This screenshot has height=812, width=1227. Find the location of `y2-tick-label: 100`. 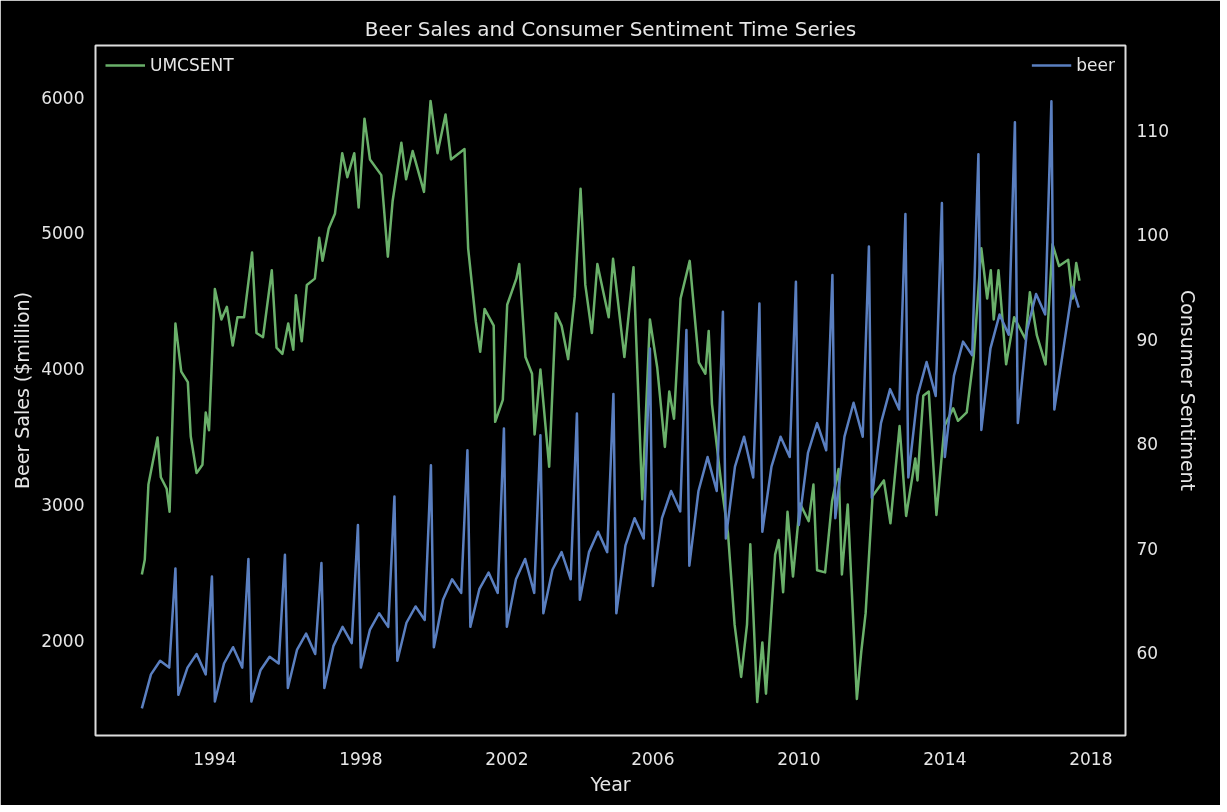

y2-tick-label: 100 is located at coordinates (1152, 235).